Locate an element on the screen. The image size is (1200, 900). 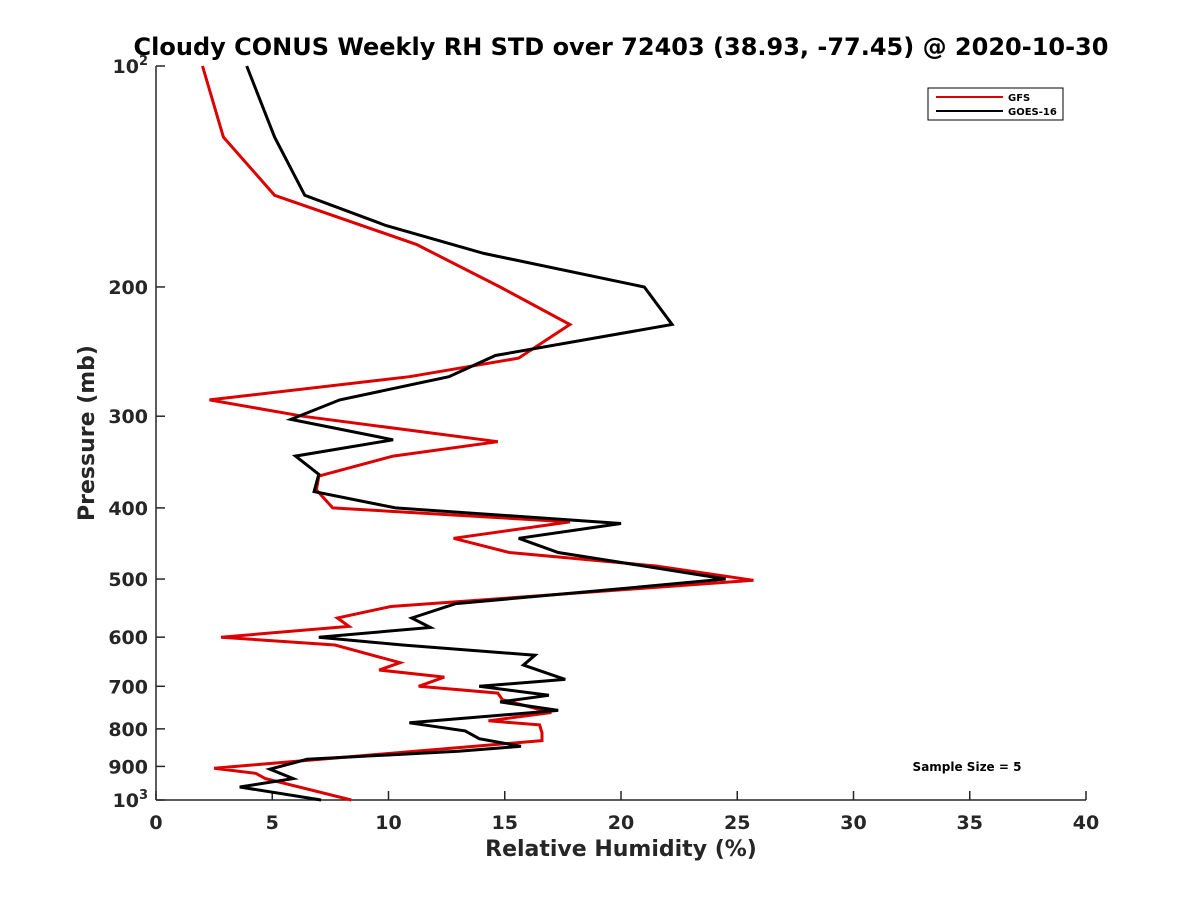
x-tick-label: 25 is located at coordinates (737, 823).